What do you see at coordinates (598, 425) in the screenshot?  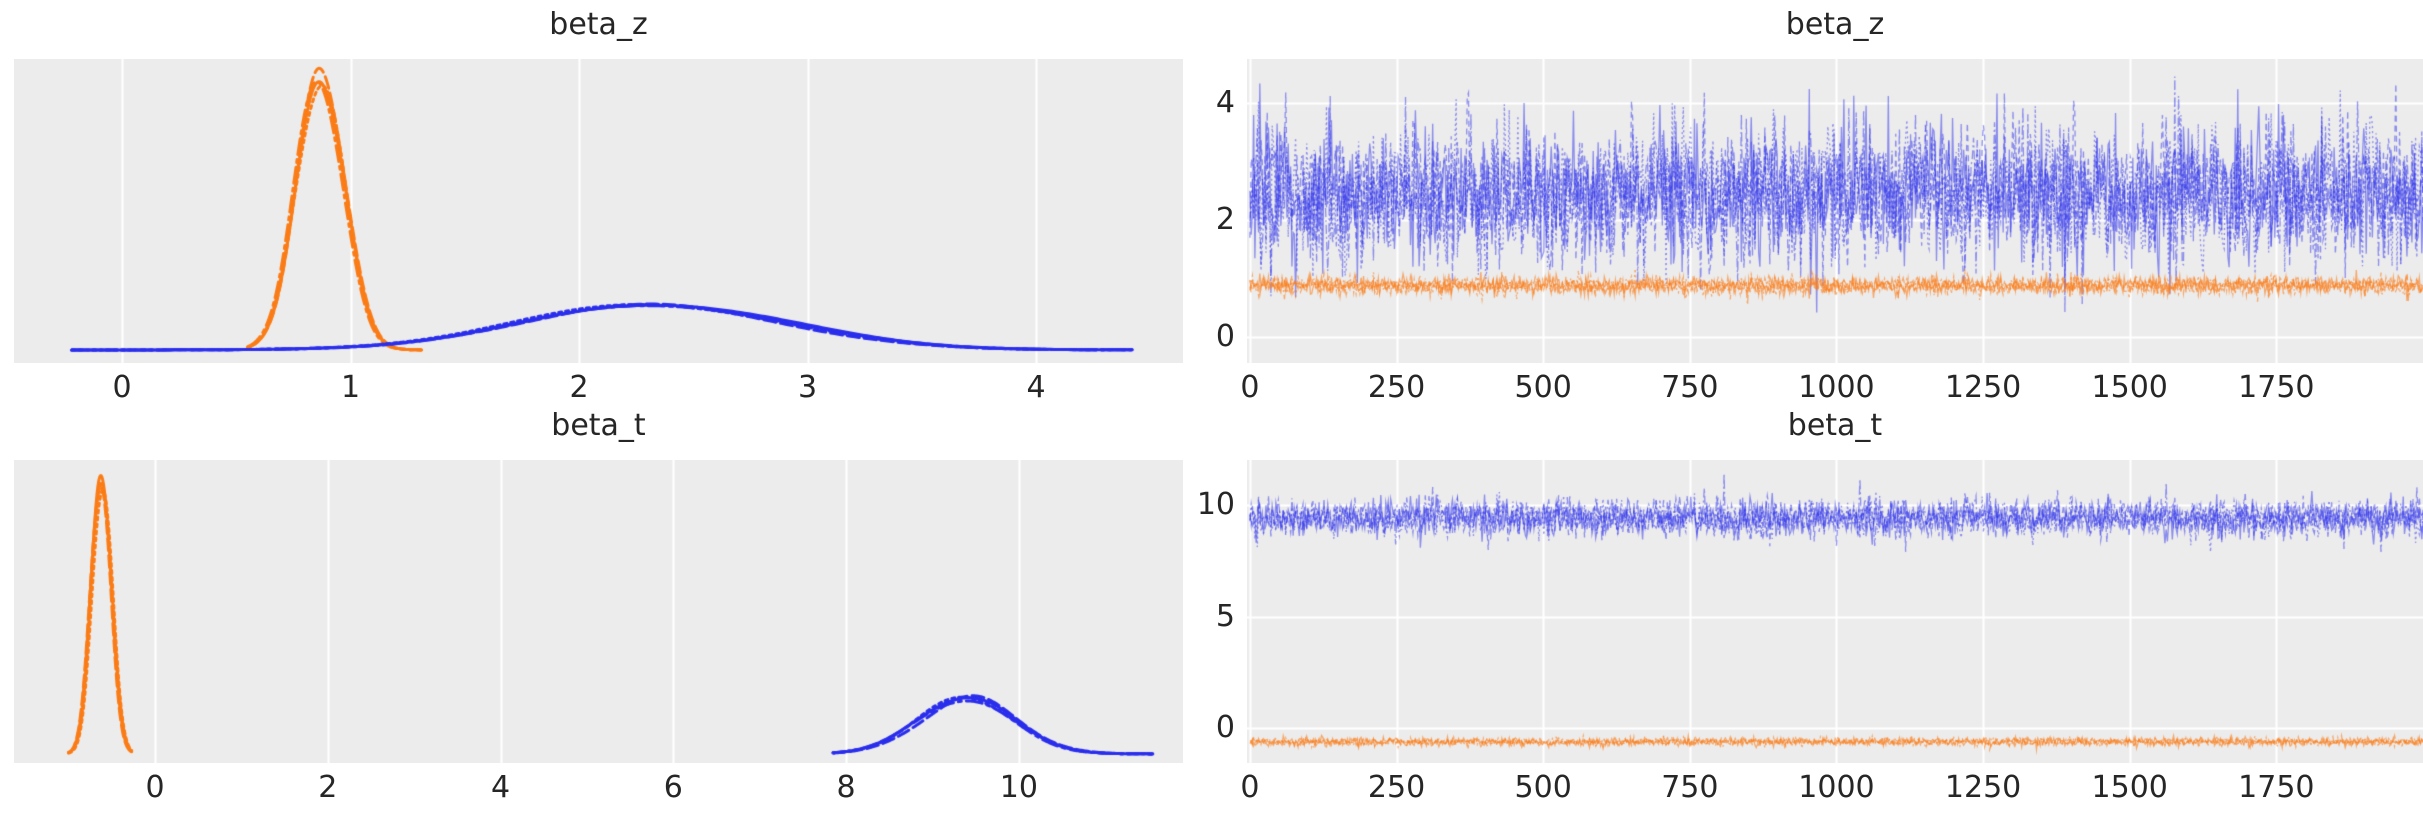 I see `beta-t-density-title: beta_t` at bounding box center [598, 425].